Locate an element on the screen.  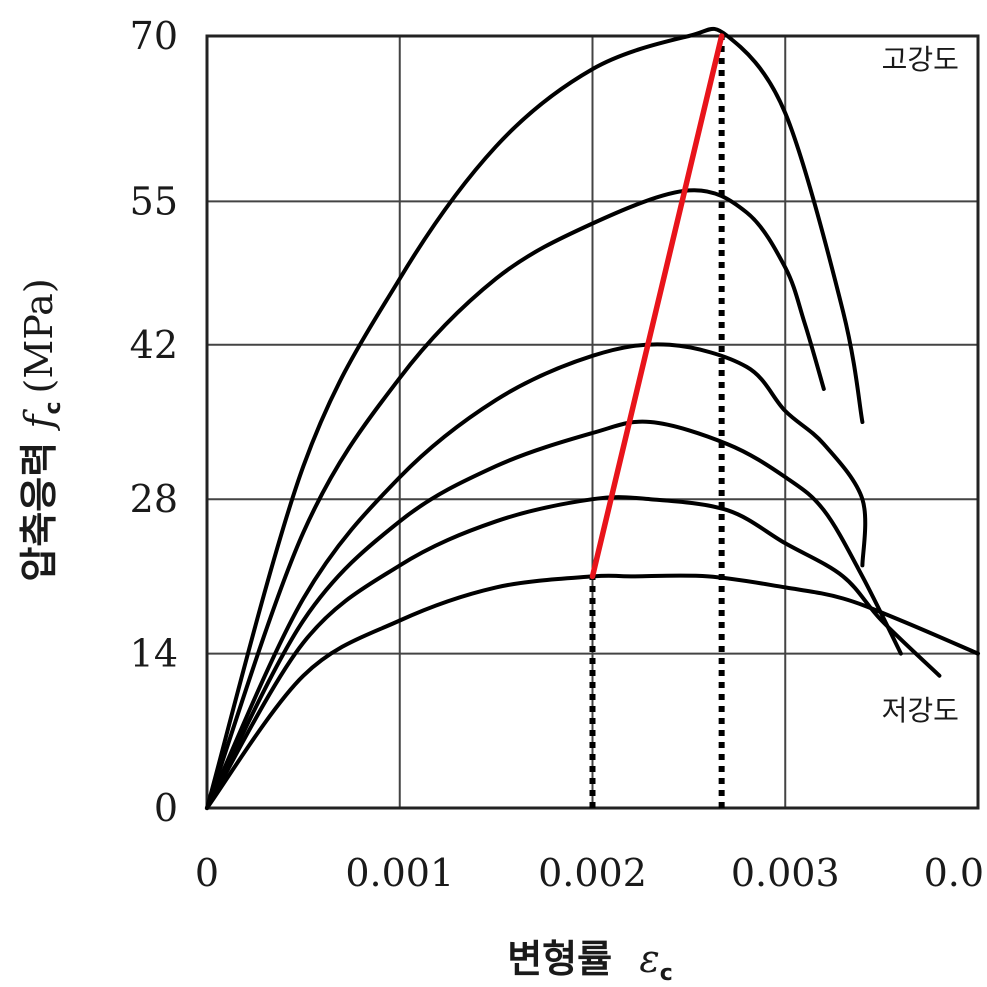
y-tick-label-2: 28 is located at coordinates (154, 499).